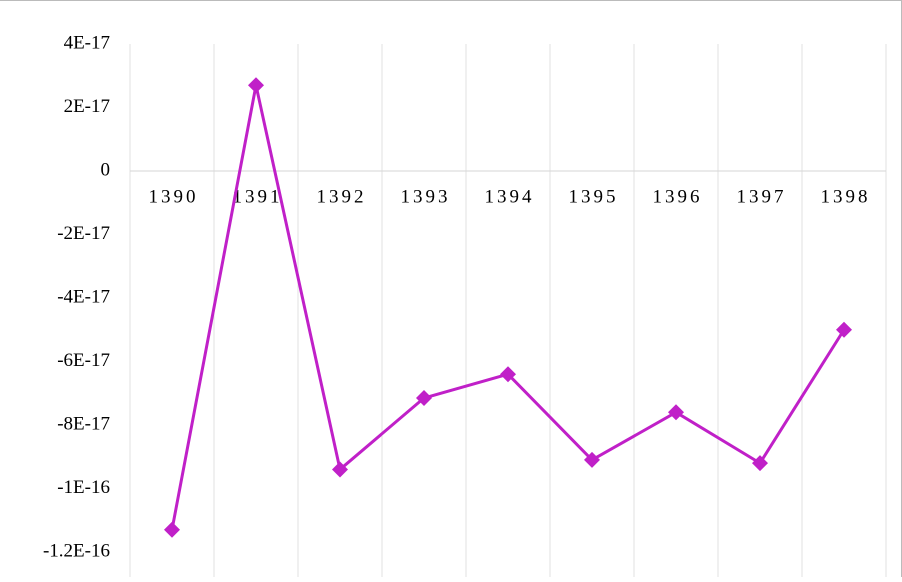  I want to click on x-tick-label: 1392, so click(342, 196).